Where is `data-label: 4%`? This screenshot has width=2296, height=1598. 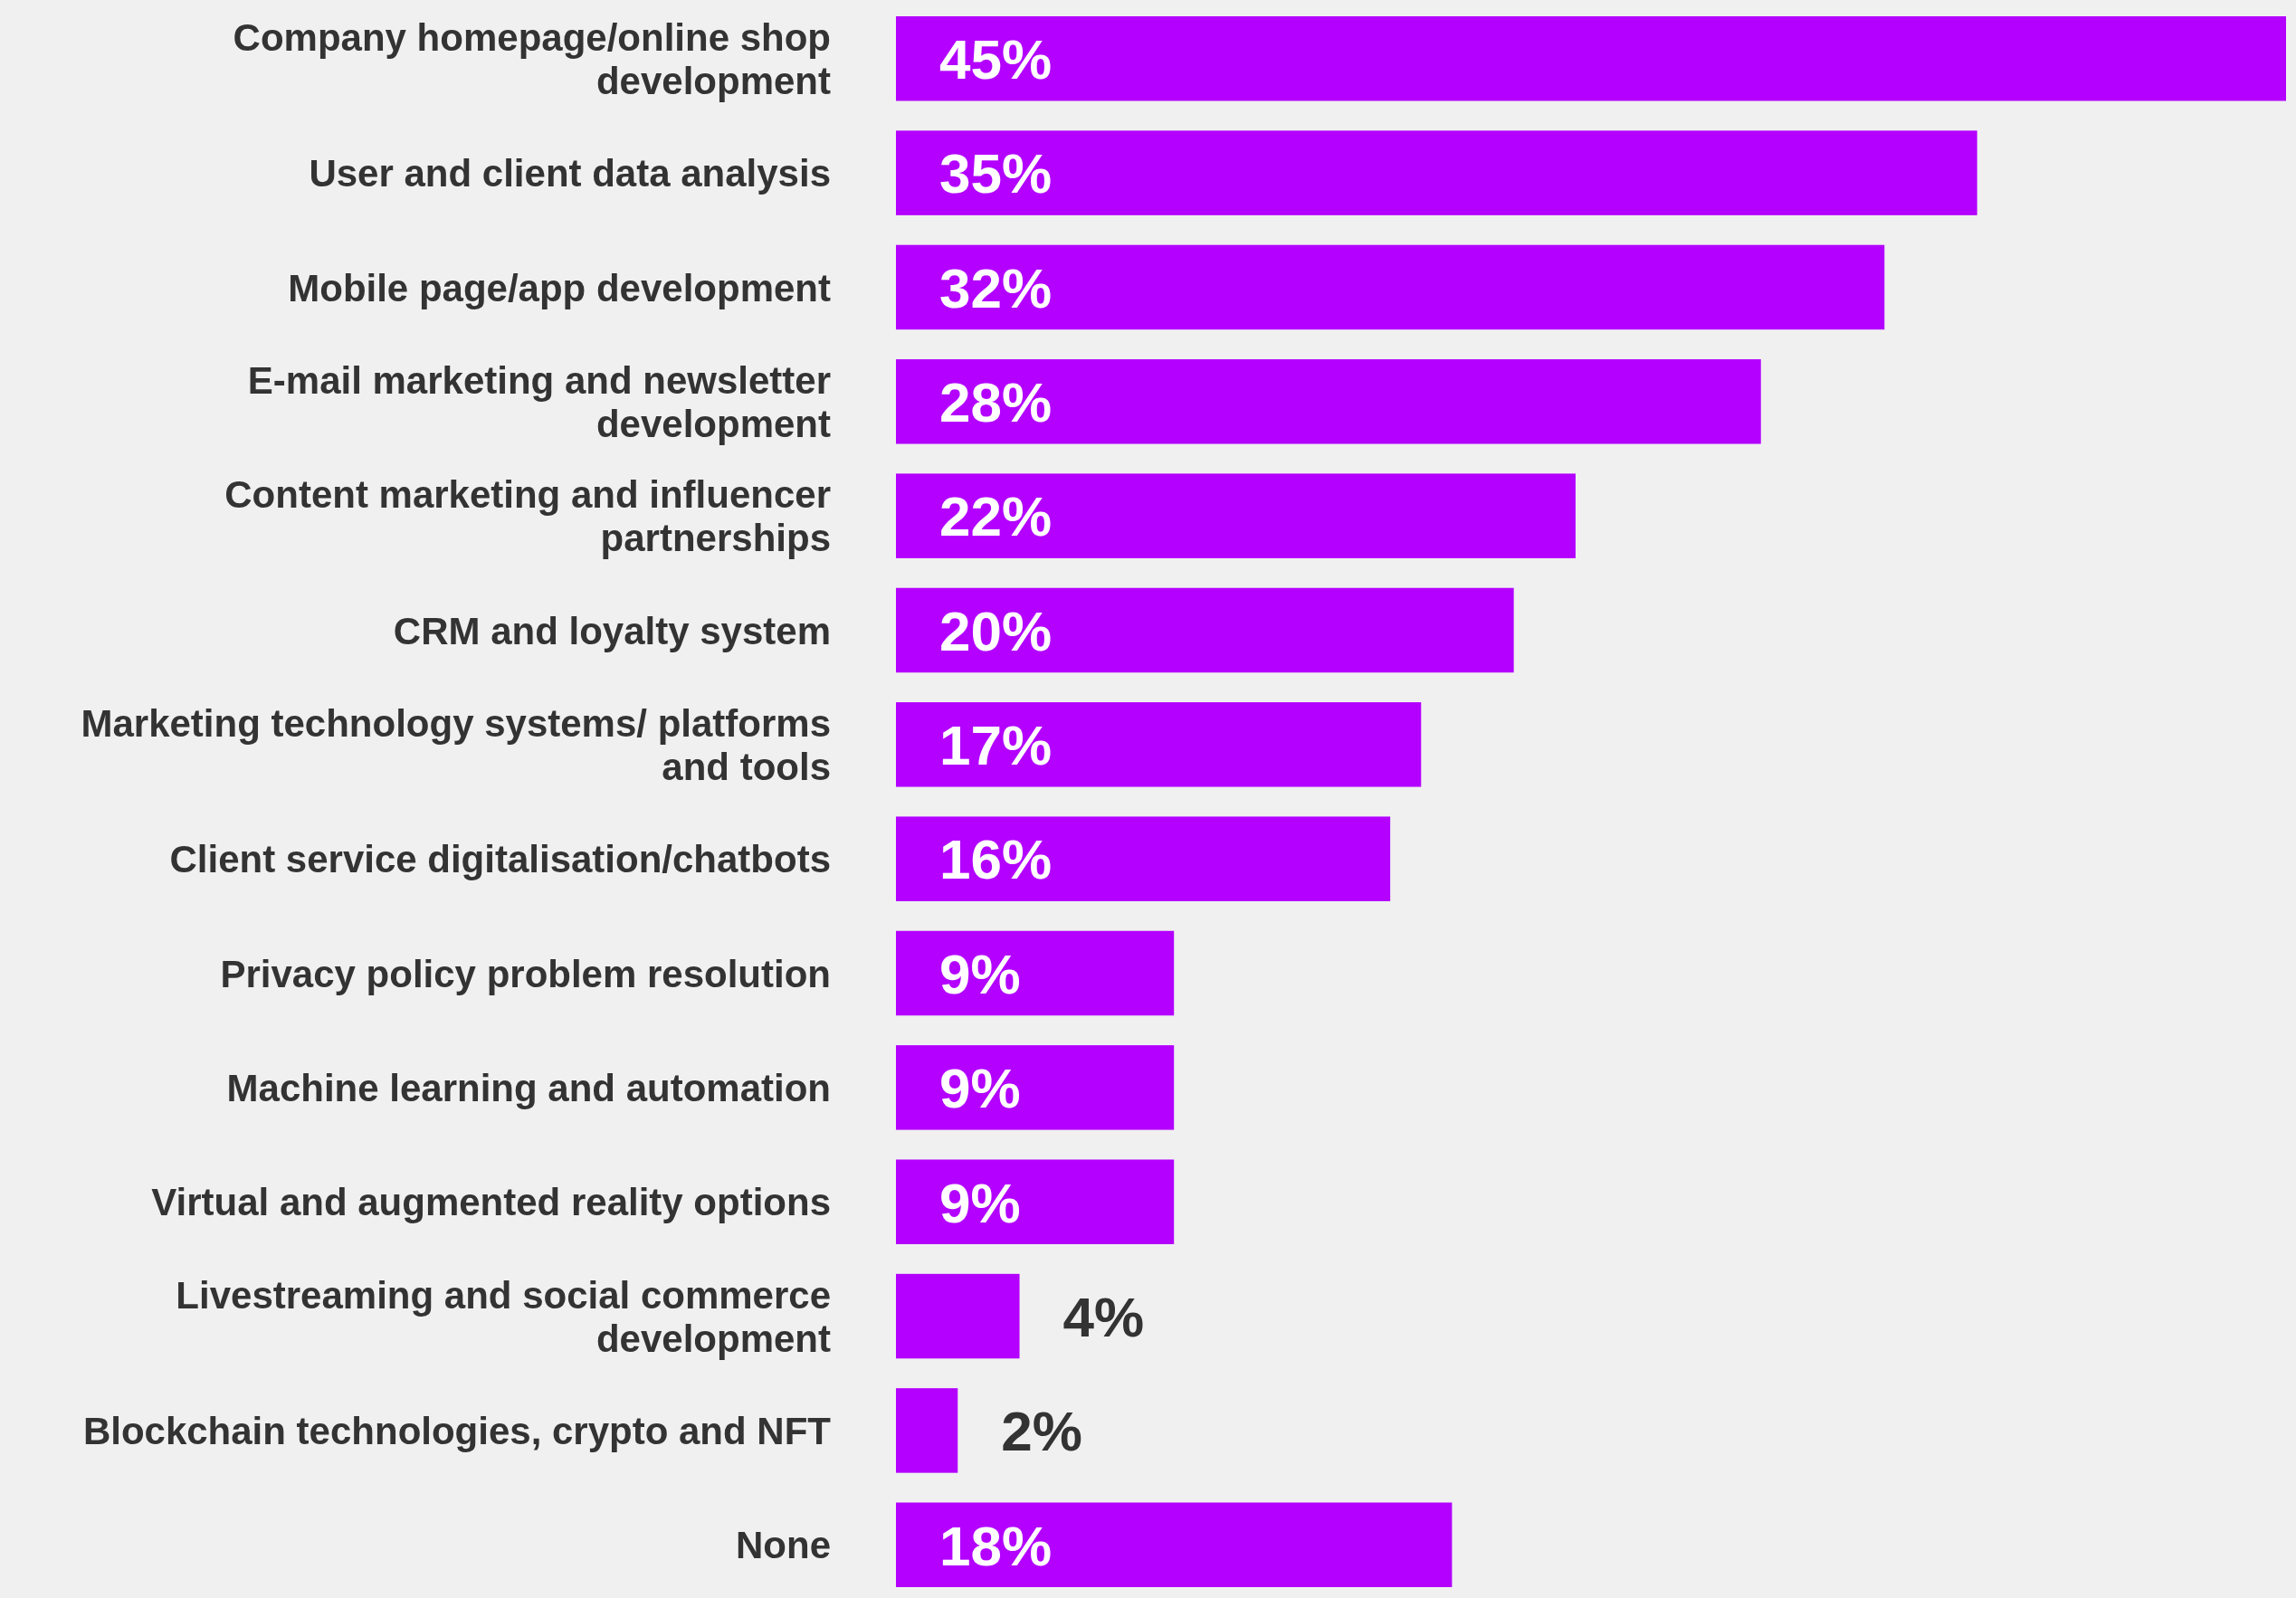
data-label: 4% is located at coordinates (1103, 1316).